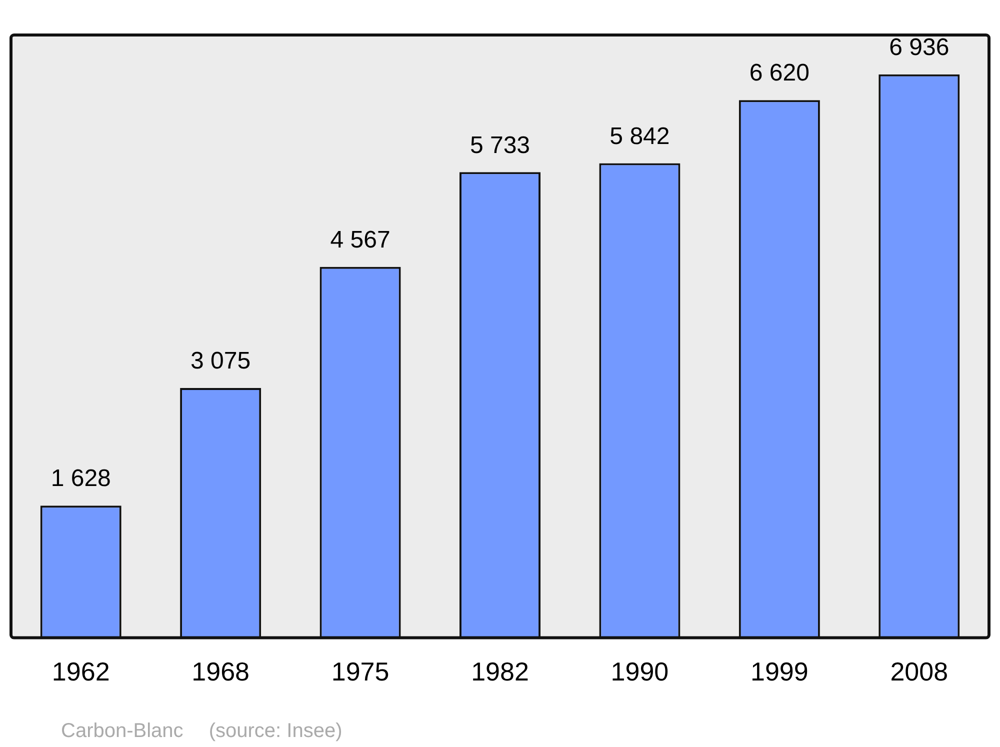 This screenshot has width=1000, height=747. Describe the element at coordinates (500, 671) in the screenshot. I see `x-tick-label: 1982` at that location.